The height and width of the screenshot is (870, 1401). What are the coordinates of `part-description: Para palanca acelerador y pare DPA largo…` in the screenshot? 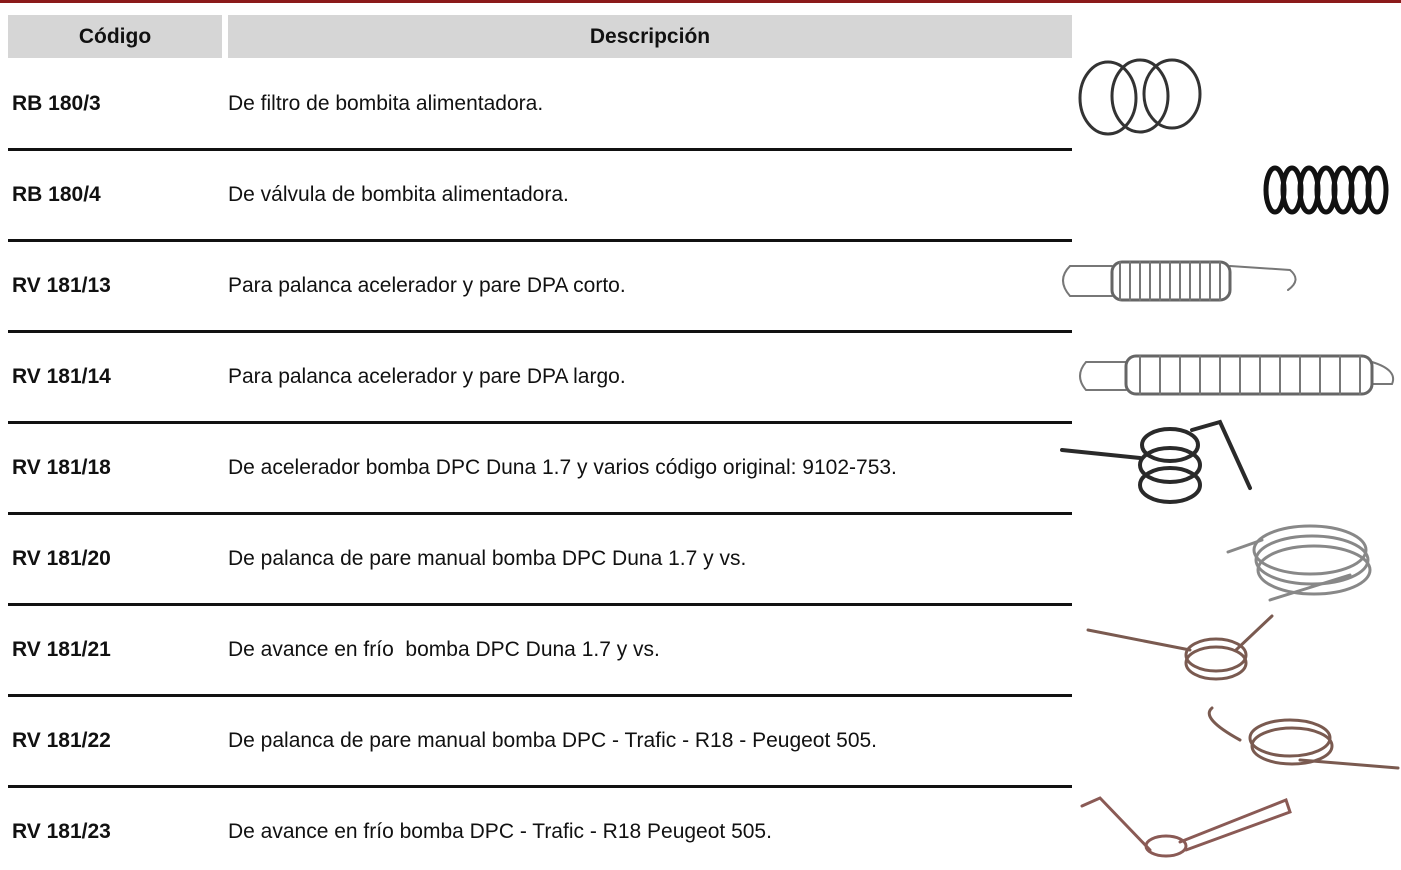 It's located at (427, 376).